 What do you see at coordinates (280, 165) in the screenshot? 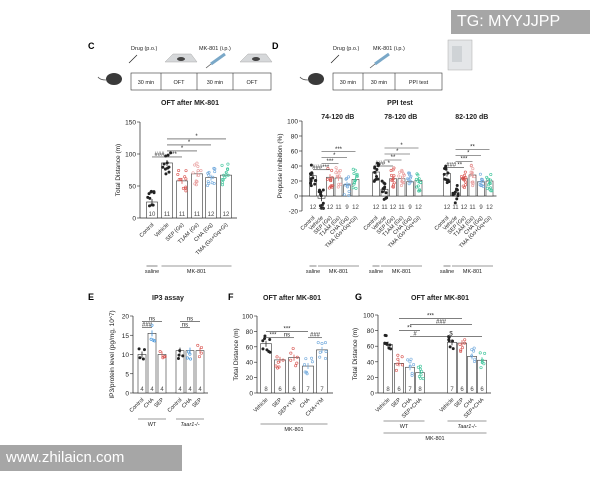
I see `y-axis-label: Prepulse inhibition (%)` at bounding box center [280, 165].